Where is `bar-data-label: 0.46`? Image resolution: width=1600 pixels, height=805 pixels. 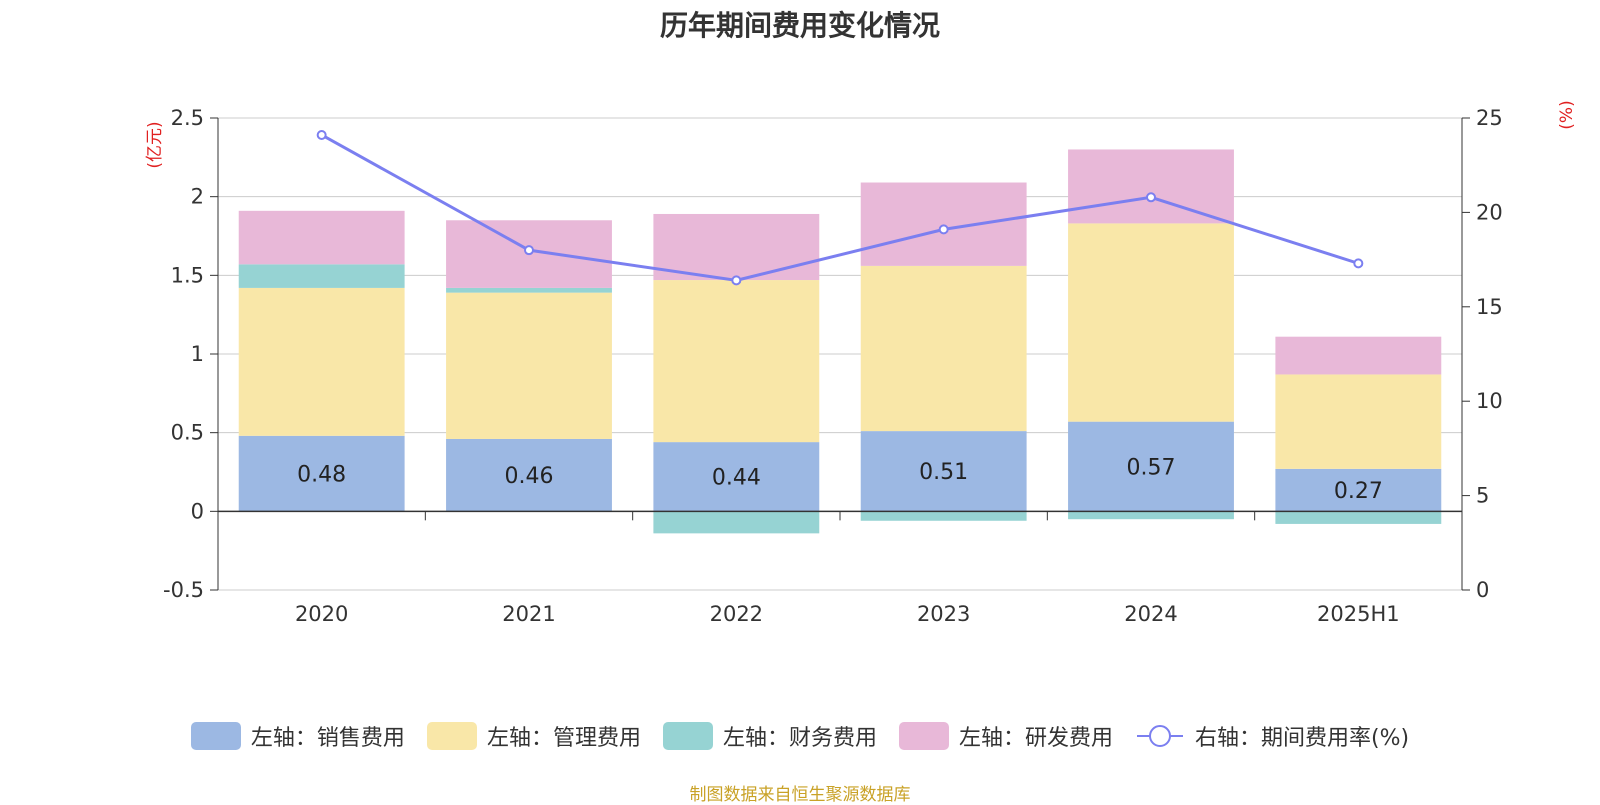 bar-data-label: 0.46 is located at coordinates (529, 476).